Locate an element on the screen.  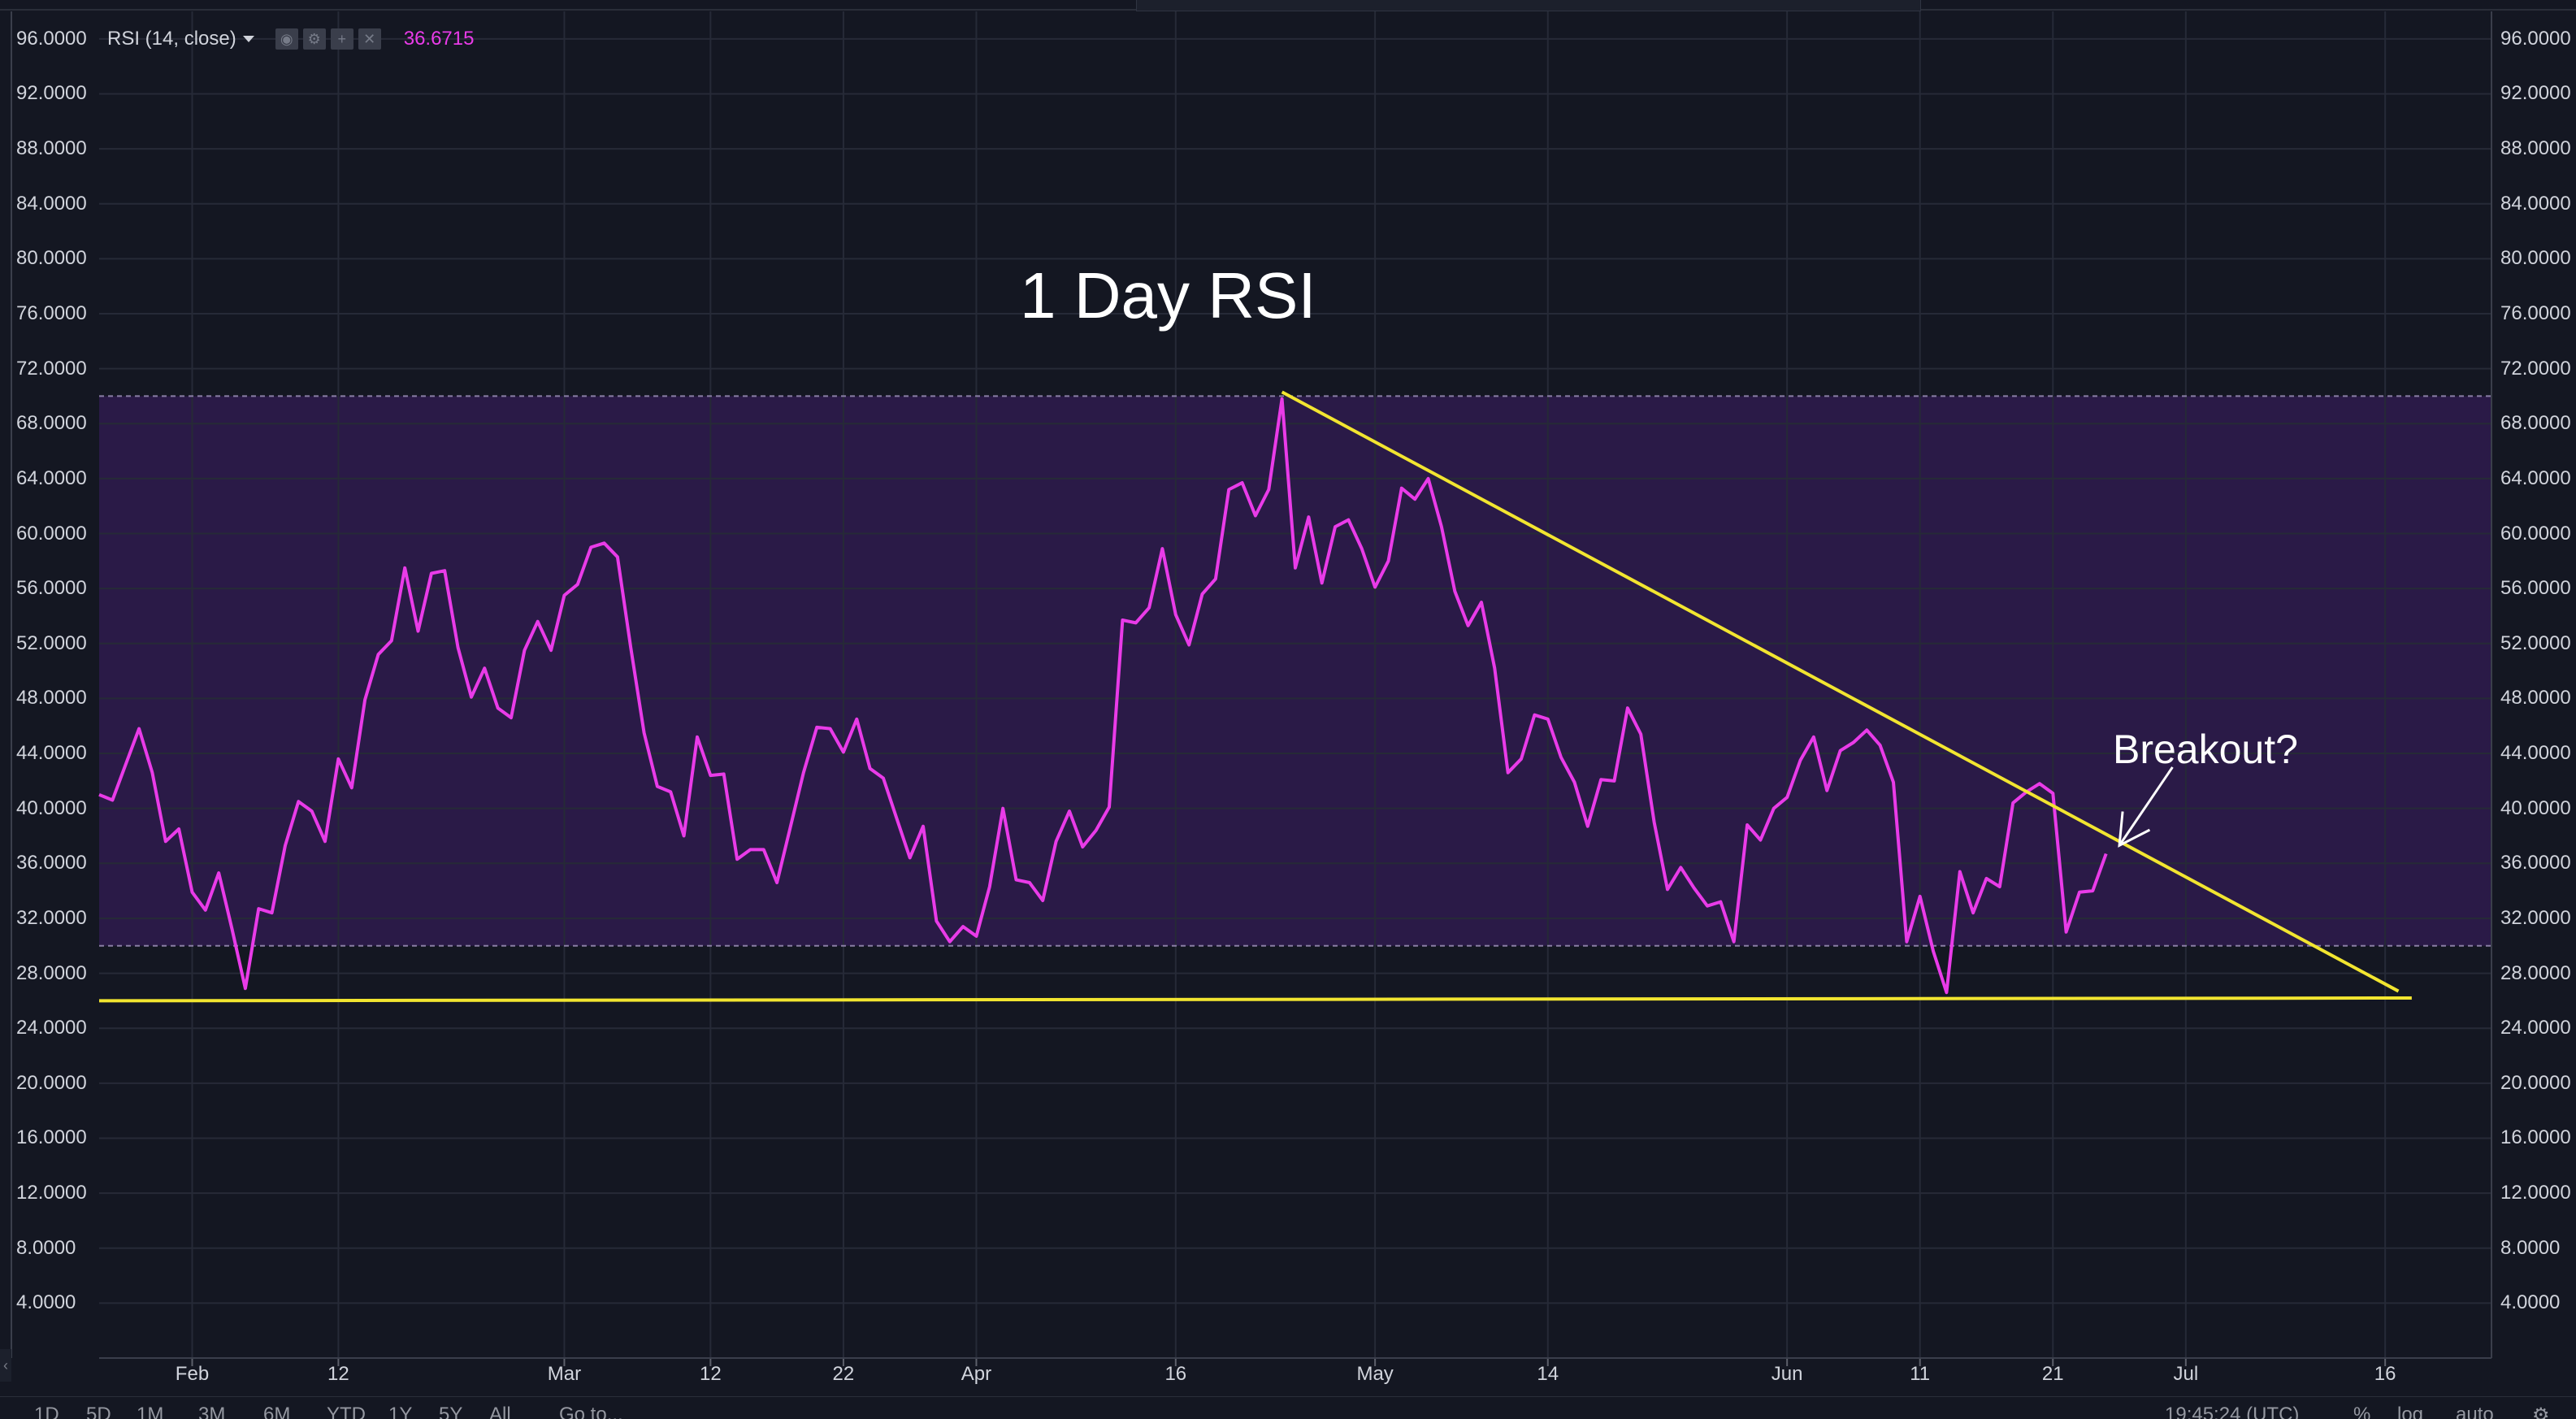
y-tick-label-left: 12.0000 is located at coordinates (51, 1193).